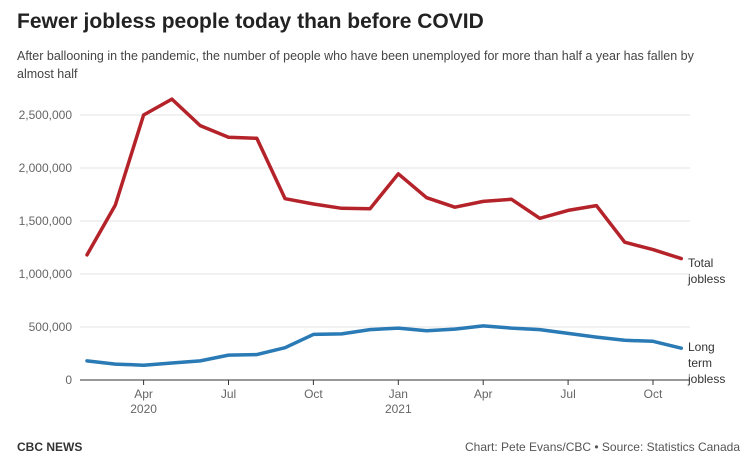  What do you see at coordinates (706, 271) in the screenshot?
I see `series-label: Total jobless` at bounding box center [706, 271].